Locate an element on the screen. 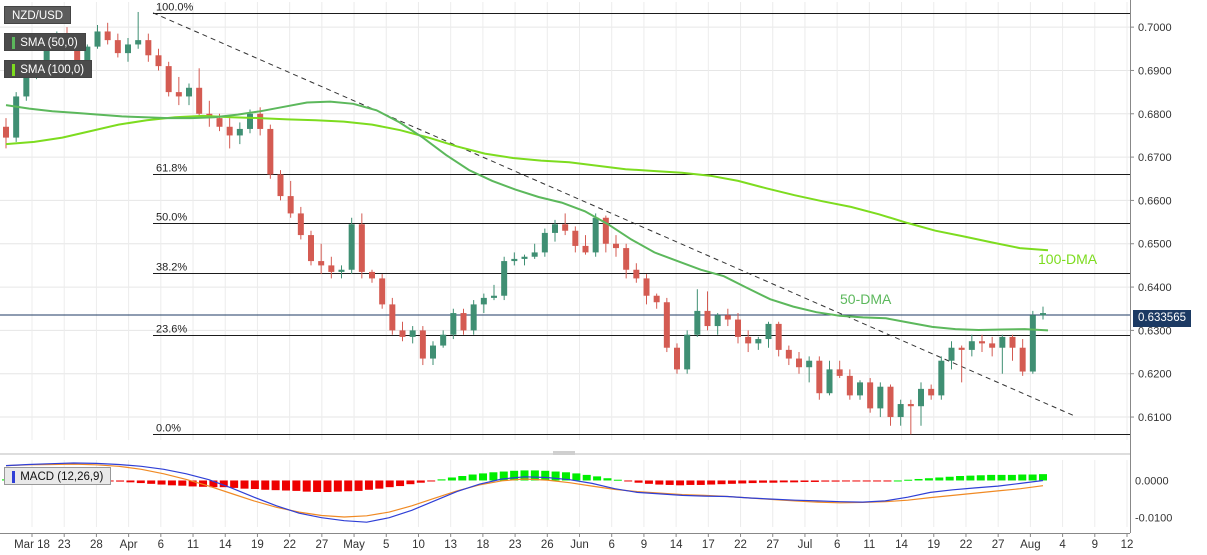 This screenshot has height=555, width=1207. x-tick-label: 14 is located at coordinates (676, 545).